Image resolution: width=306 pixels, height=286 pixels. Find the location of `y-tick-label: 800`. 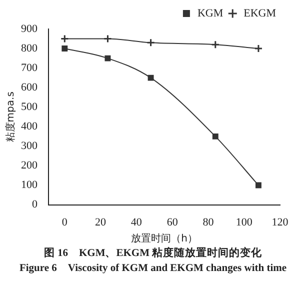

y-tick-label: 800 is located at coordinates (29, 48).